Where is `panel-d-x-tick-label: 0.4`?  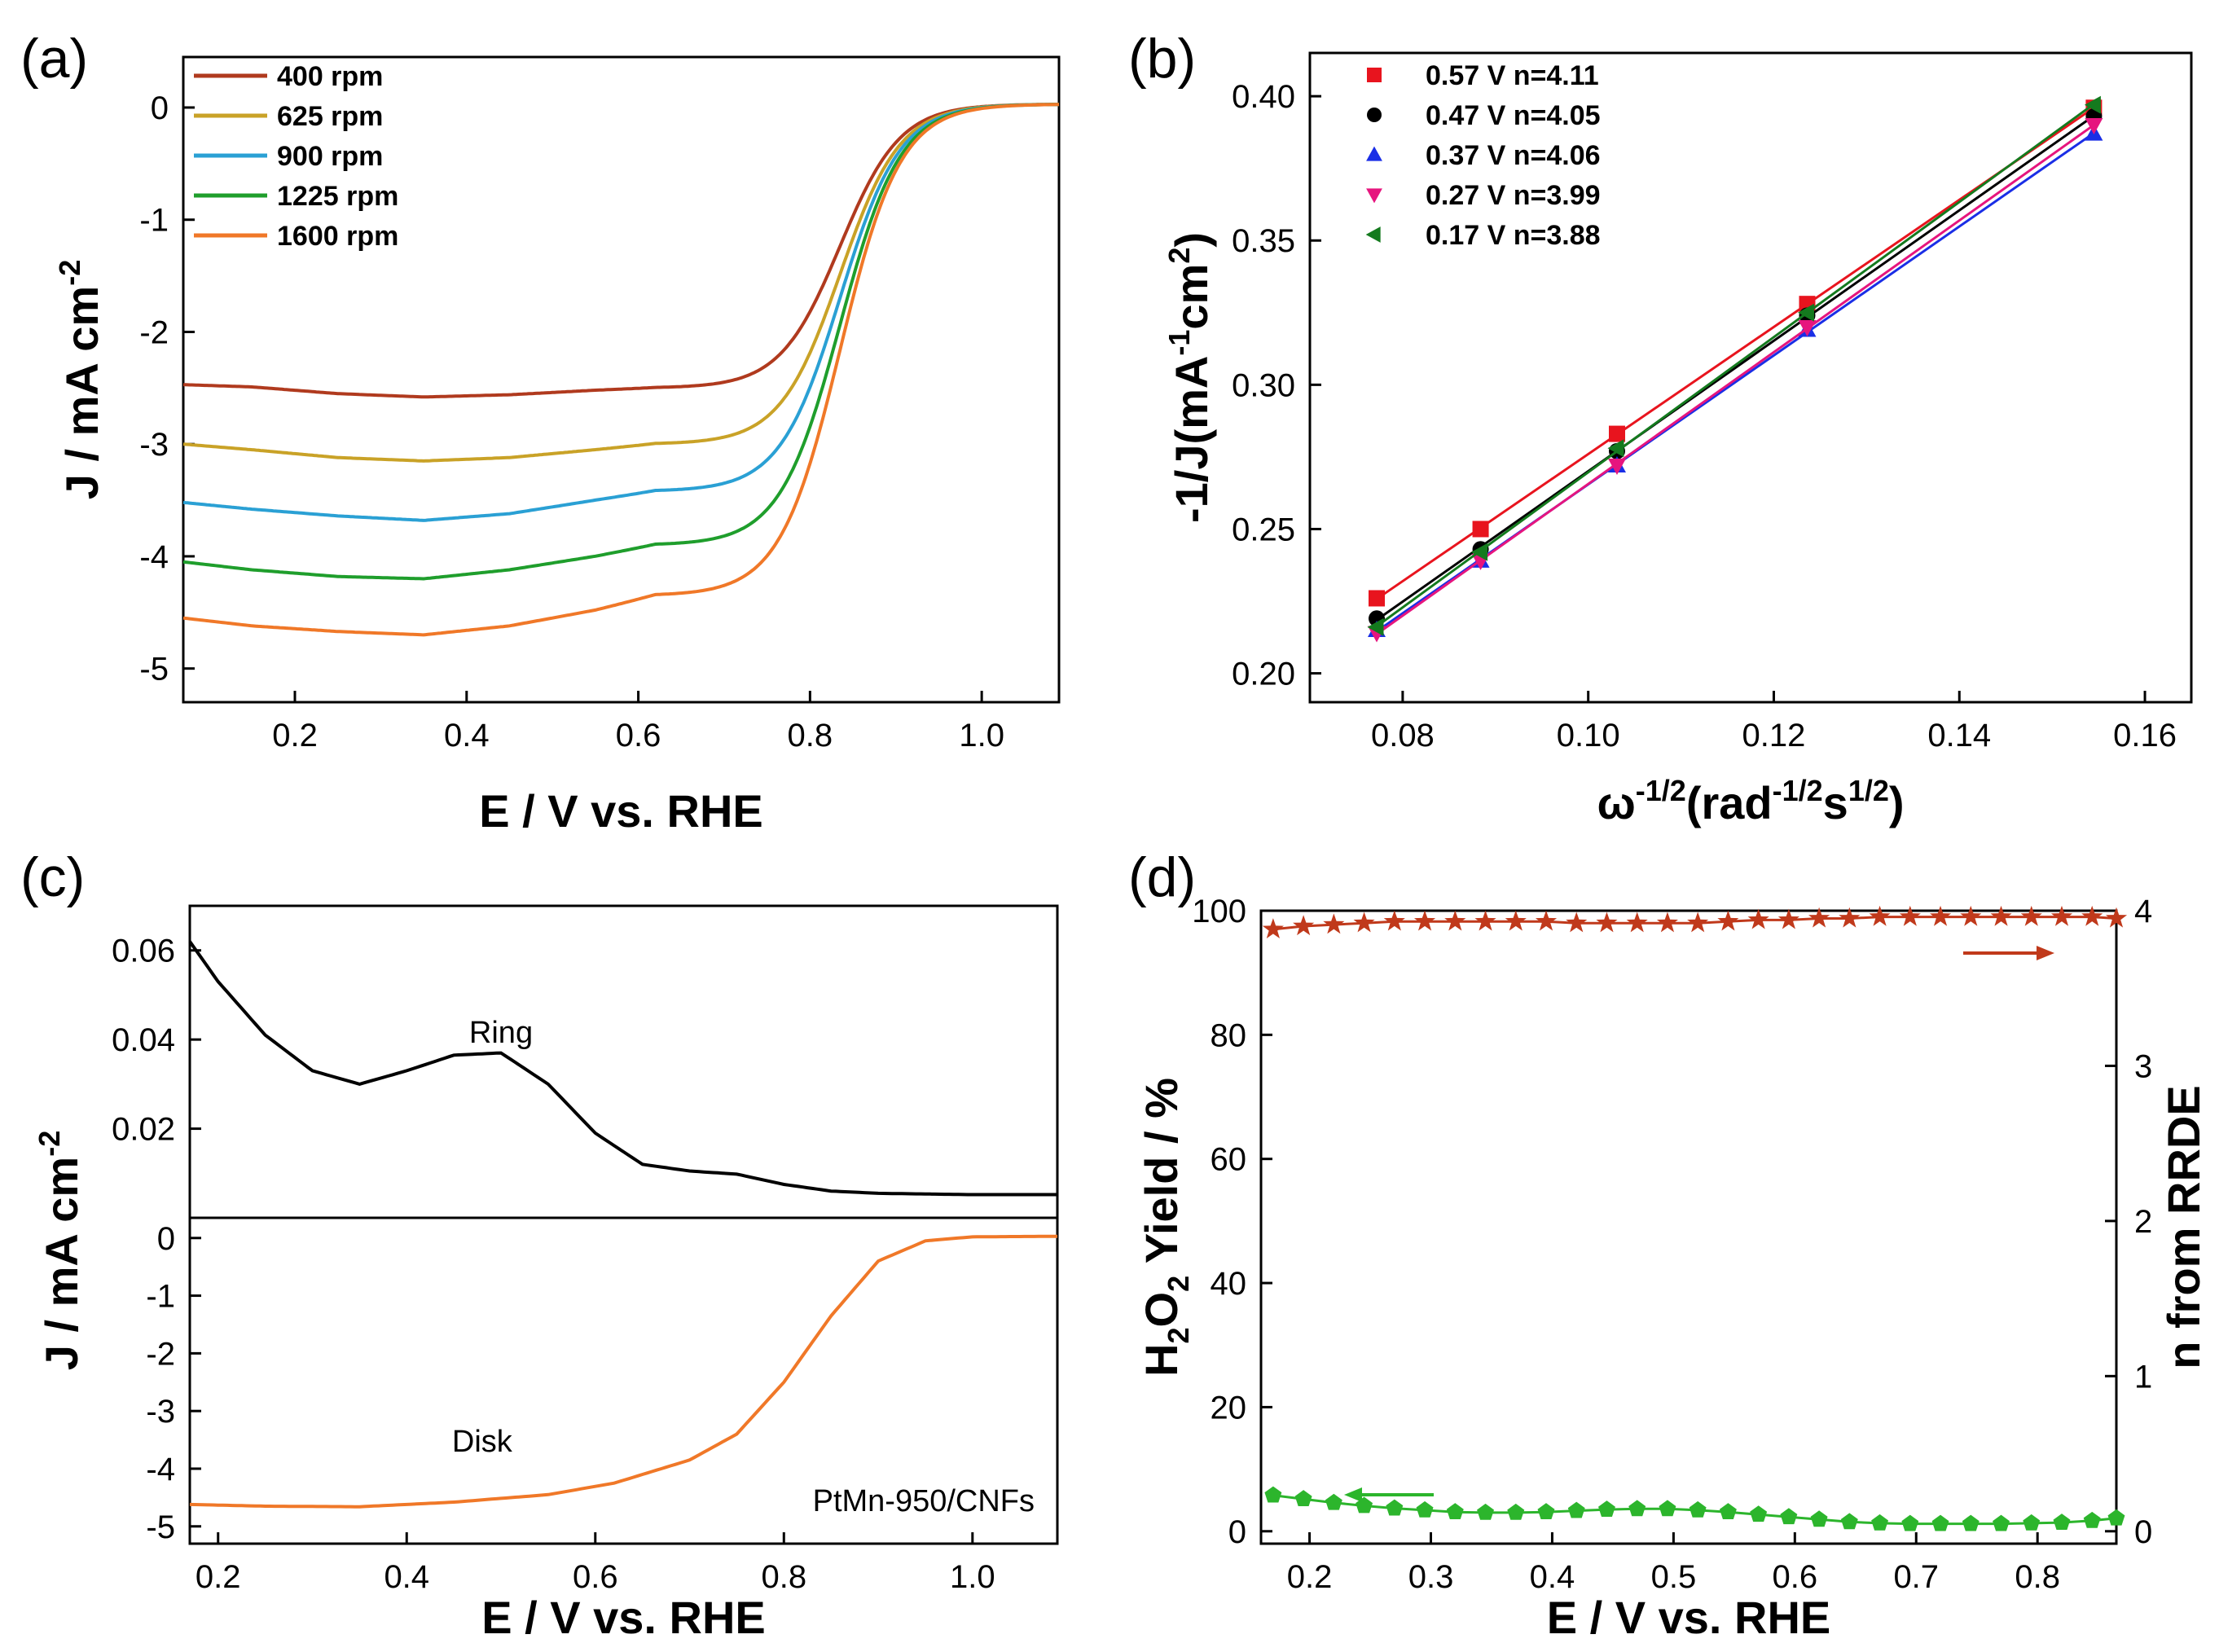
panel-d-x-tick-label: 0.4 is located at coordinates (1552, 1577).